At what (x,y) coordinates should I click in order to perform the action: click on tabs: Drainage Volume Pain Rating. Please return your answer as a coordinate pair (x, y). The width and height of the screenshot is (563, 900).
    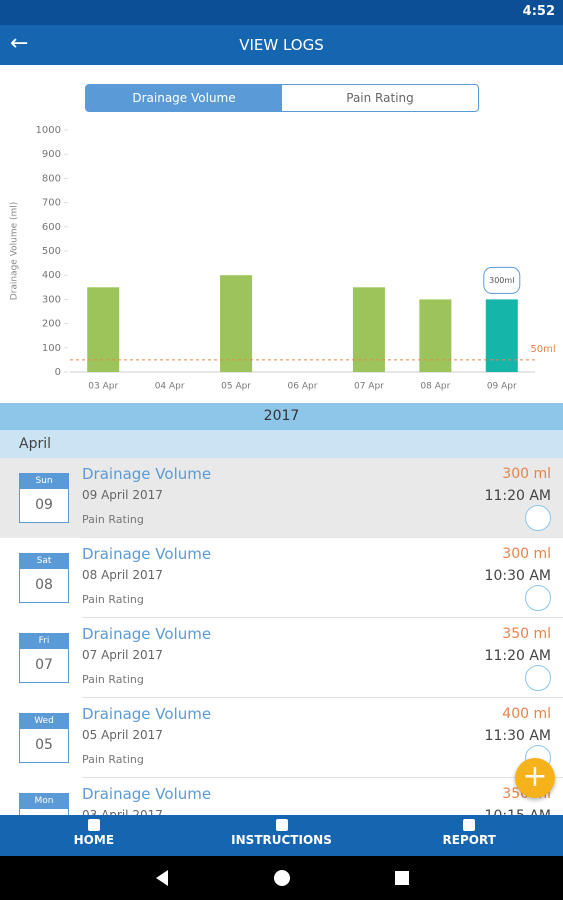
    Looking at the image, I should click on (282, 98).